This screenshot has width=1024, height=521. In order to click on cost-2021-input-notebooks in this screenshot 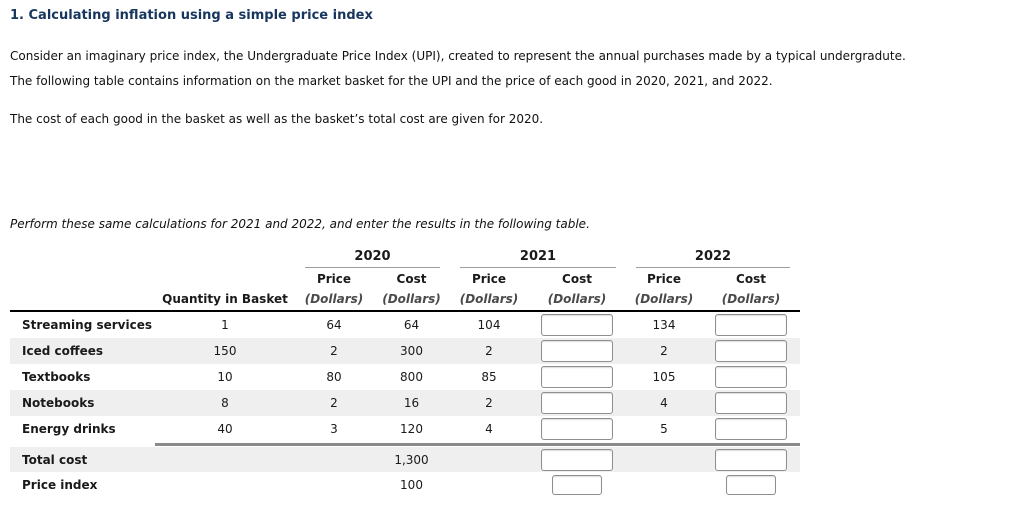, I will do `click(577, 403)`.